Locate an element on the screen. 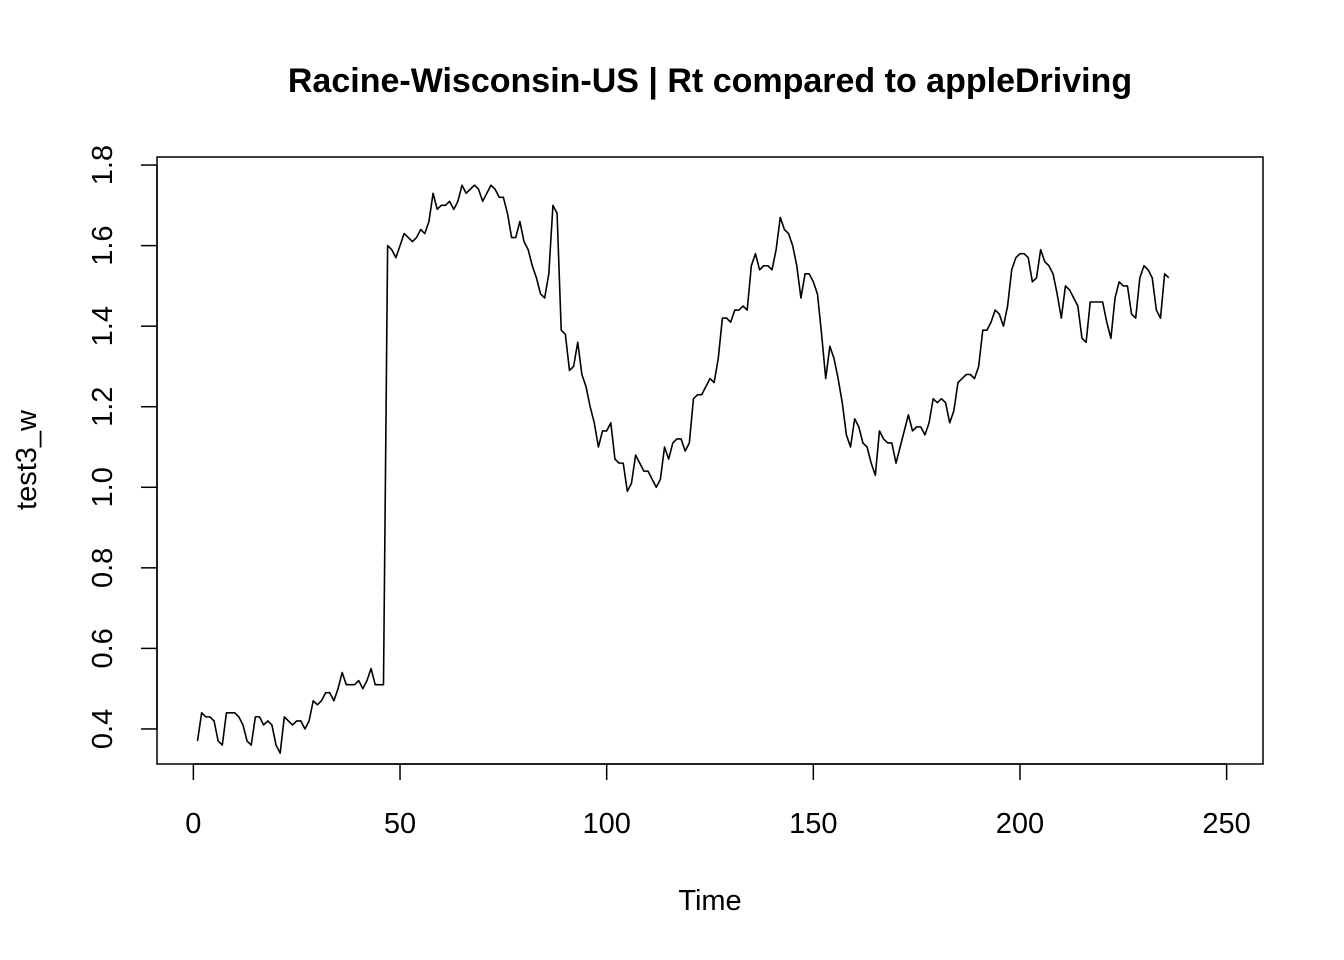 The width and height of the screenshot is (1344, 960). x-tick-label: 250 is located at coordinates (1226, 824).